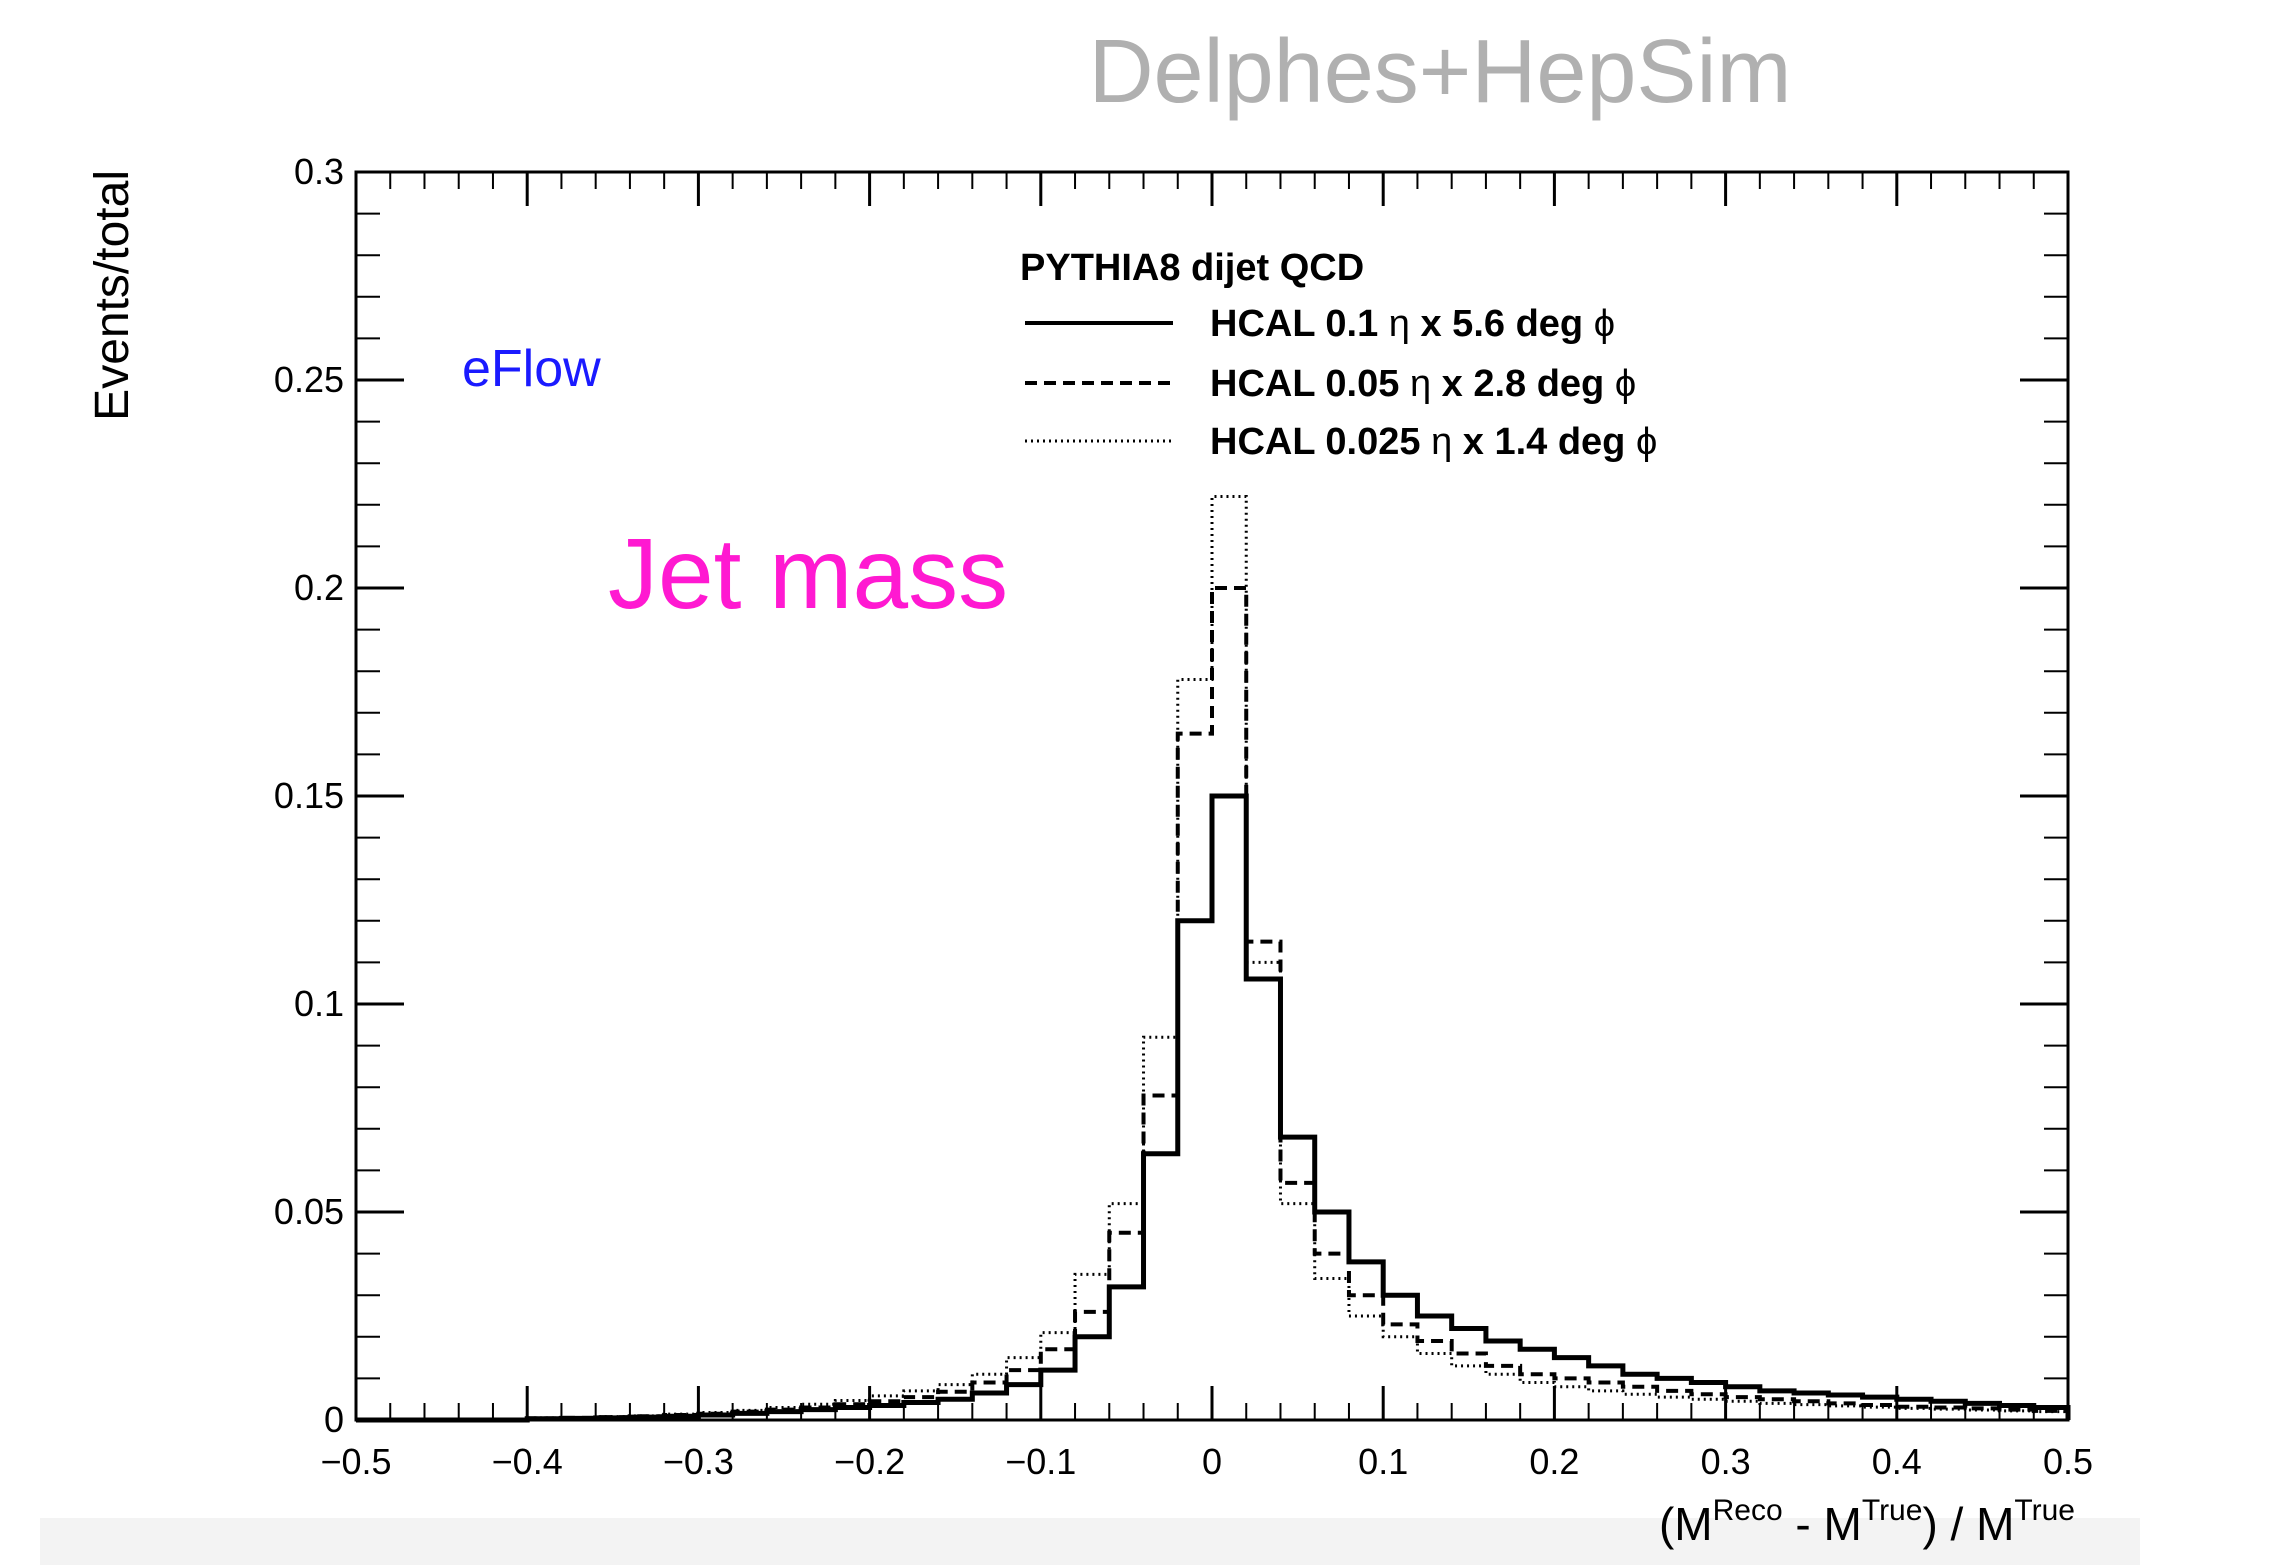 The image size is (2287, 1565). I want to click on y-tick-labels: 0 0.05 0.1 0.15 0.2 0.25 0.3, so click(309, 795).